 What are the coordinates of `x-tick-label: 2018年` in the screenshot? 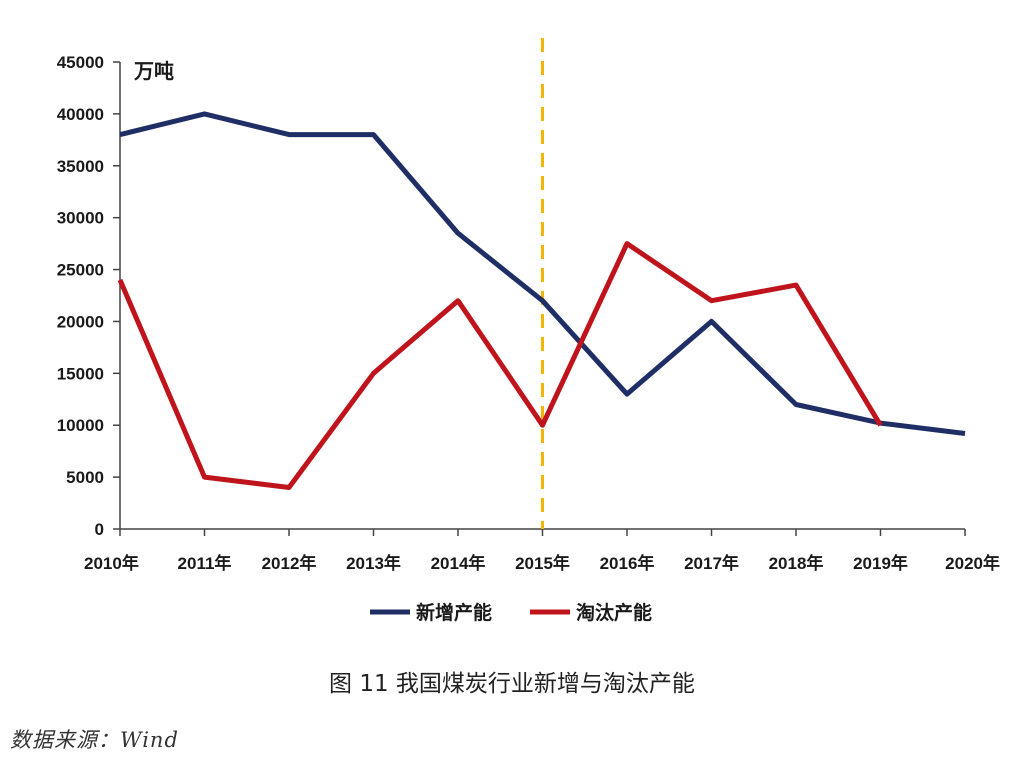 It's located at (796, 563).